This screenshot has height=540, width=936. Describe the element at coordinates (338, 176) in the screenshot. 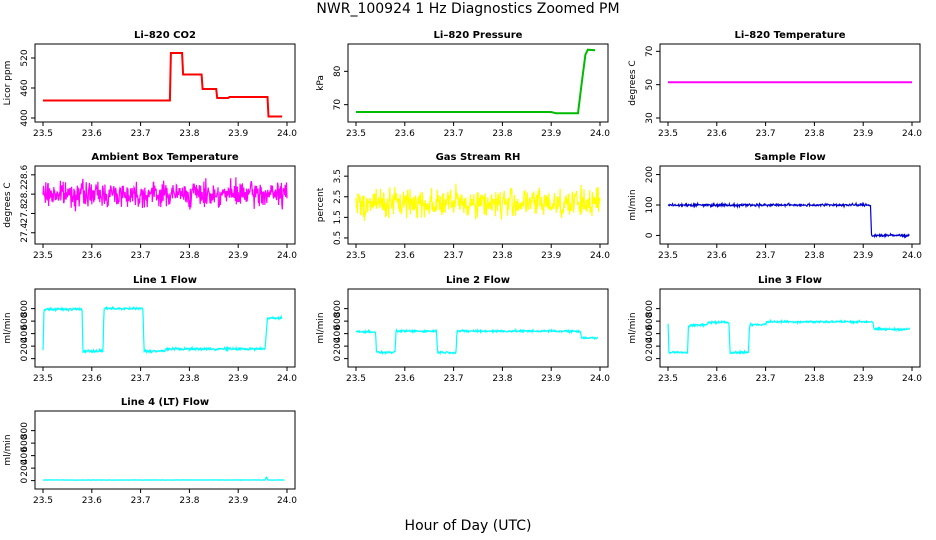

I see `y-tick-label: 3.5` at that location.